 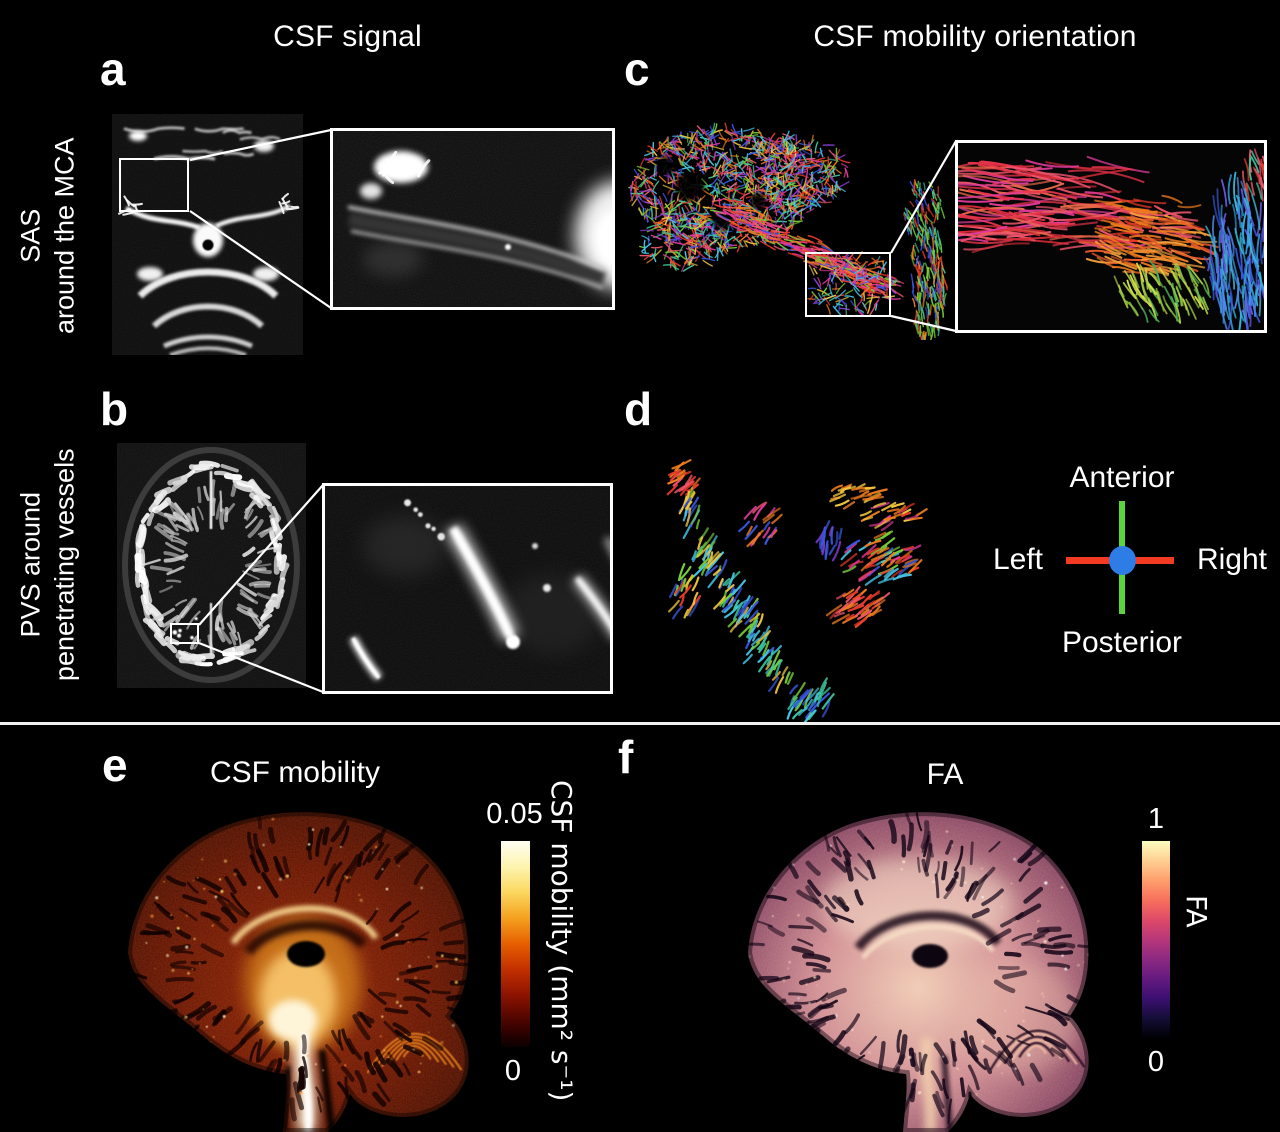 What do you see at coordinates (113, 69) in the screenshot?
I see `panel-label-a: a` at bounding box center [113, 69].